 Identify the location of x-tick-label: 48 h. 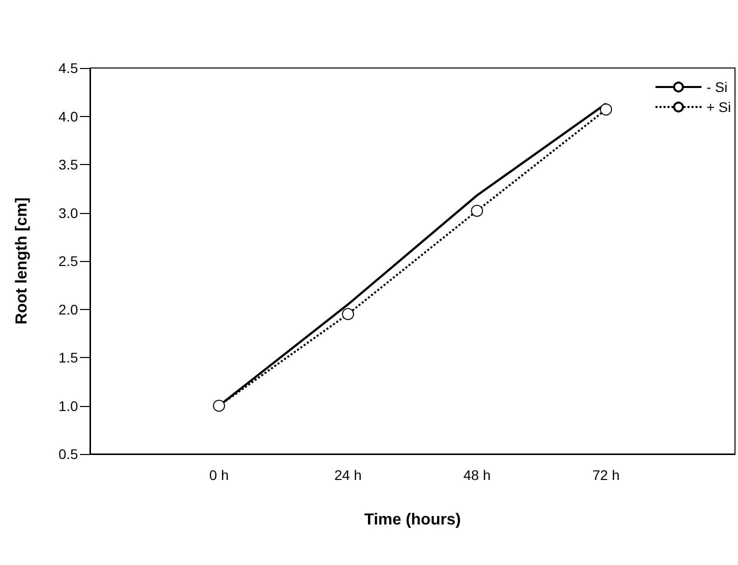
(477, 475).